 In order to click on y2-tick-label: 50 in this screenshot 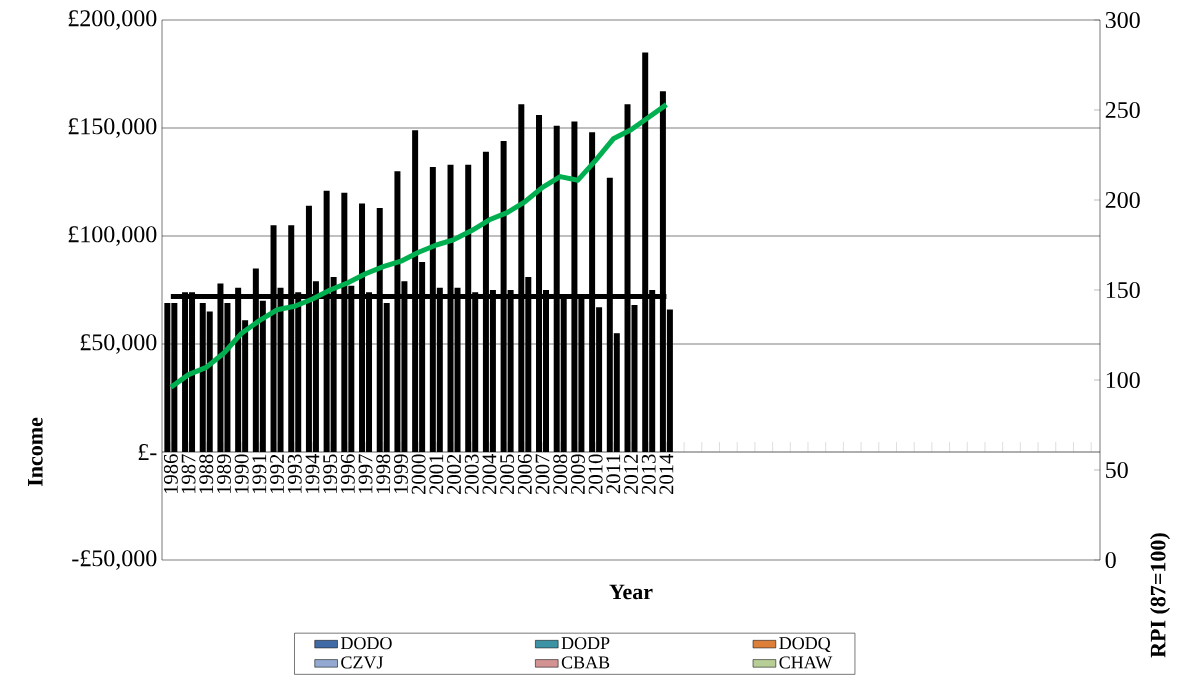, I will do `click(1117, 470)`.